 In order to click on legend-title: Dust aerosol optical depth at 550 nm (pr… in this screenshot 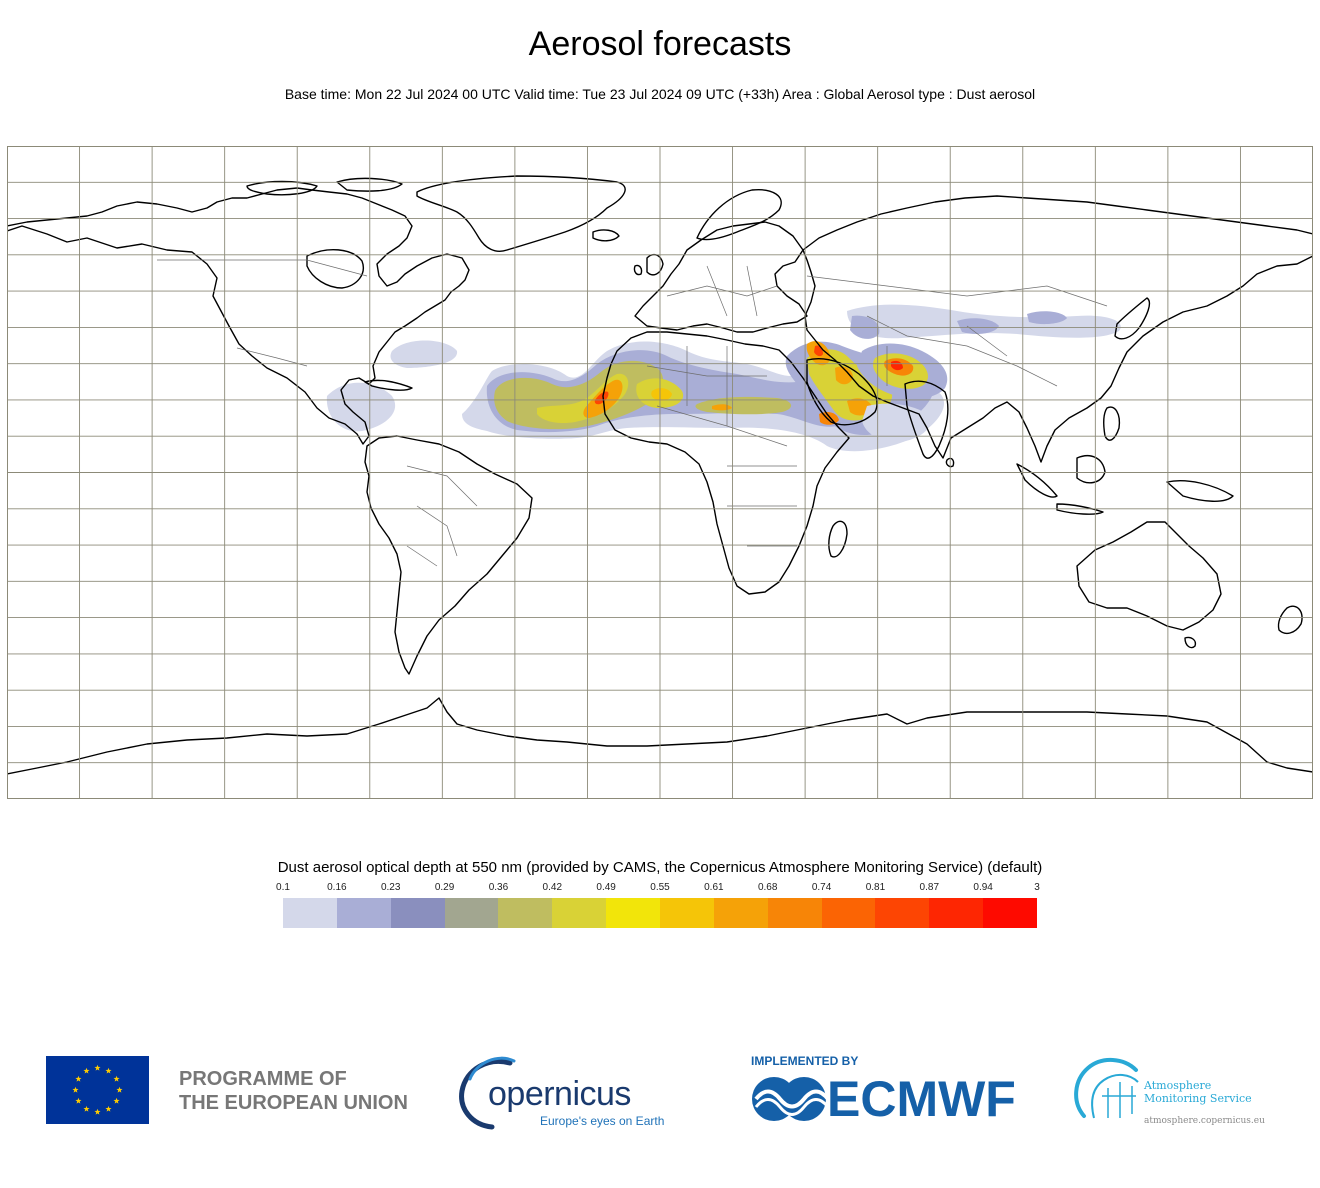, I will do `click(660, 867)`.